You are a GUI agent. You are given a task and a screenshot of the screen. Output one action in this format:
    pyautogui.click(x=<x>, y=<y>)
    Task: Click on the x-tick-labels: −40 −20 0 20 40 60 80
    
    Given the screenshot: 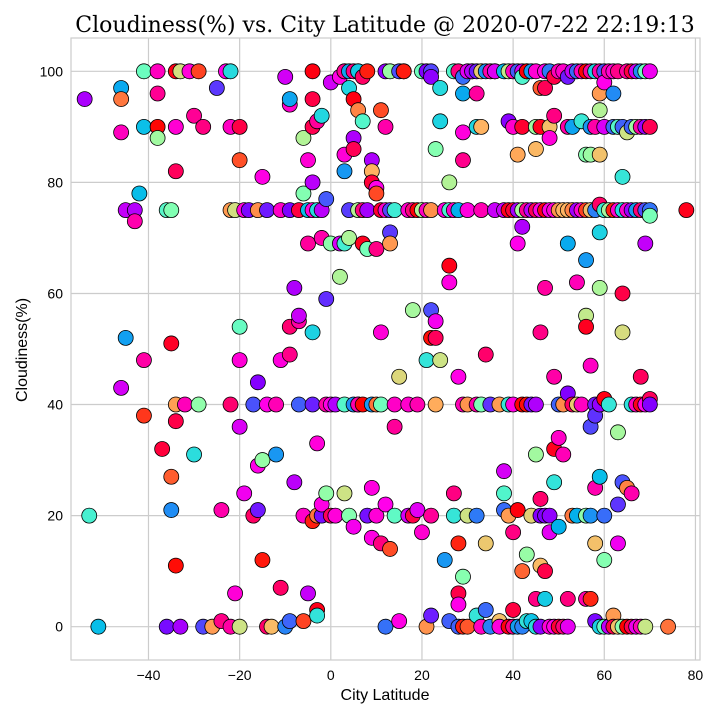 What is the action you would take?
    pyautogui.click(x=420, y=675)
    